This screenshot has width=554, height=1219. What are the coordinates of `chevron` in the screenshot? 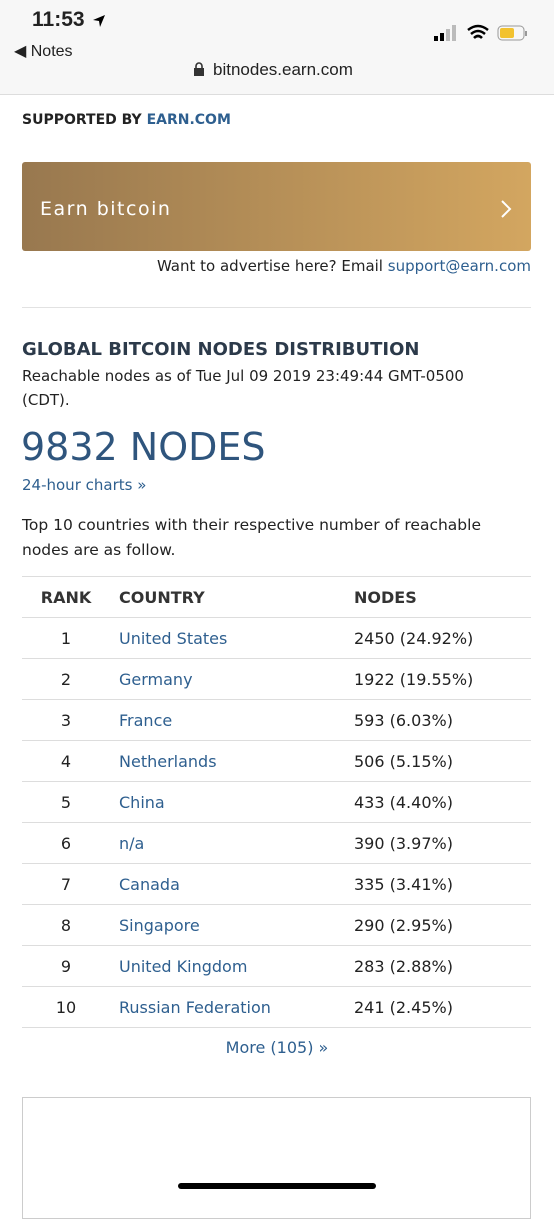 It's located at (506, 209).